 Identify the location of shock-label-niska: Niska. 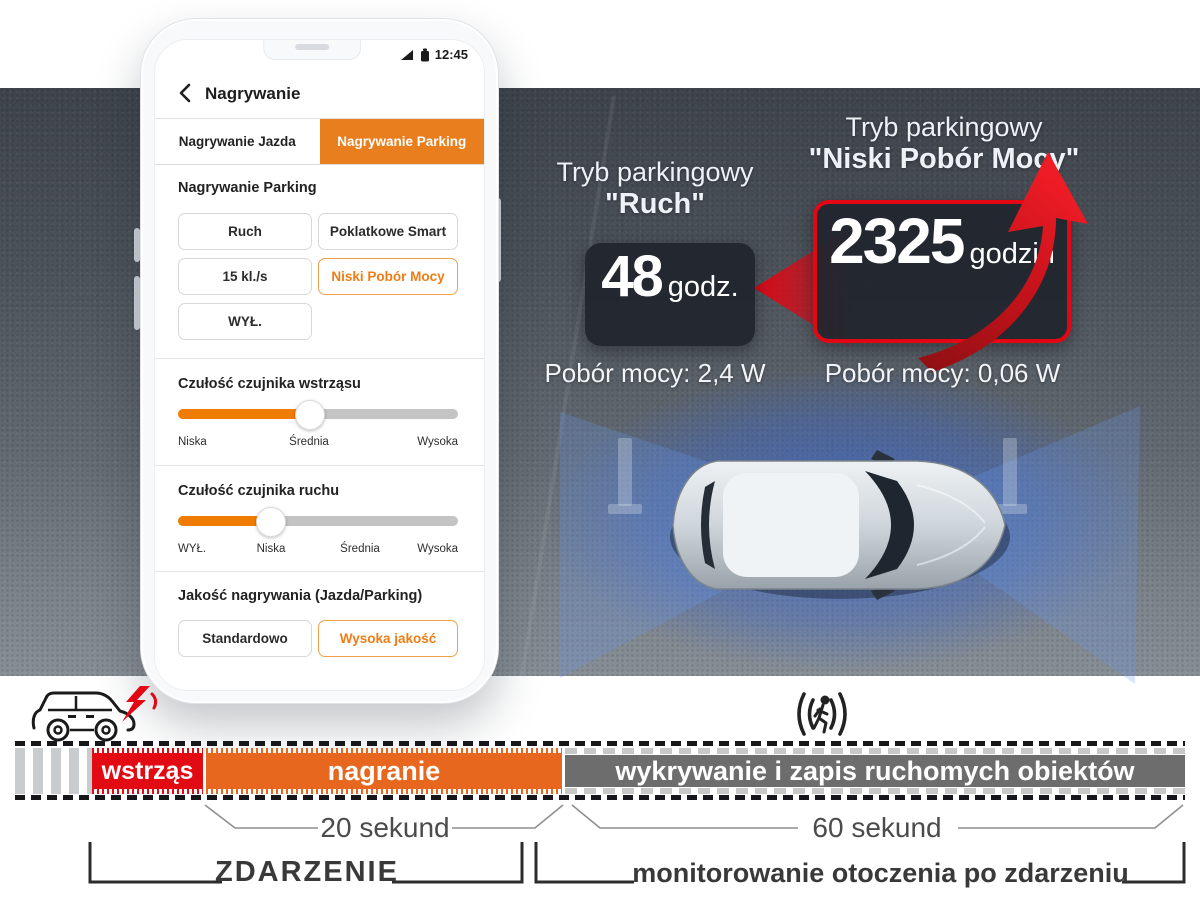
(192, 442).